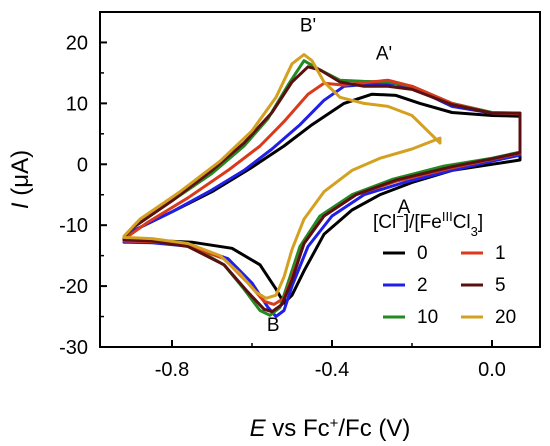  I want to click on y-tick-label: -10, so click(73, 226).